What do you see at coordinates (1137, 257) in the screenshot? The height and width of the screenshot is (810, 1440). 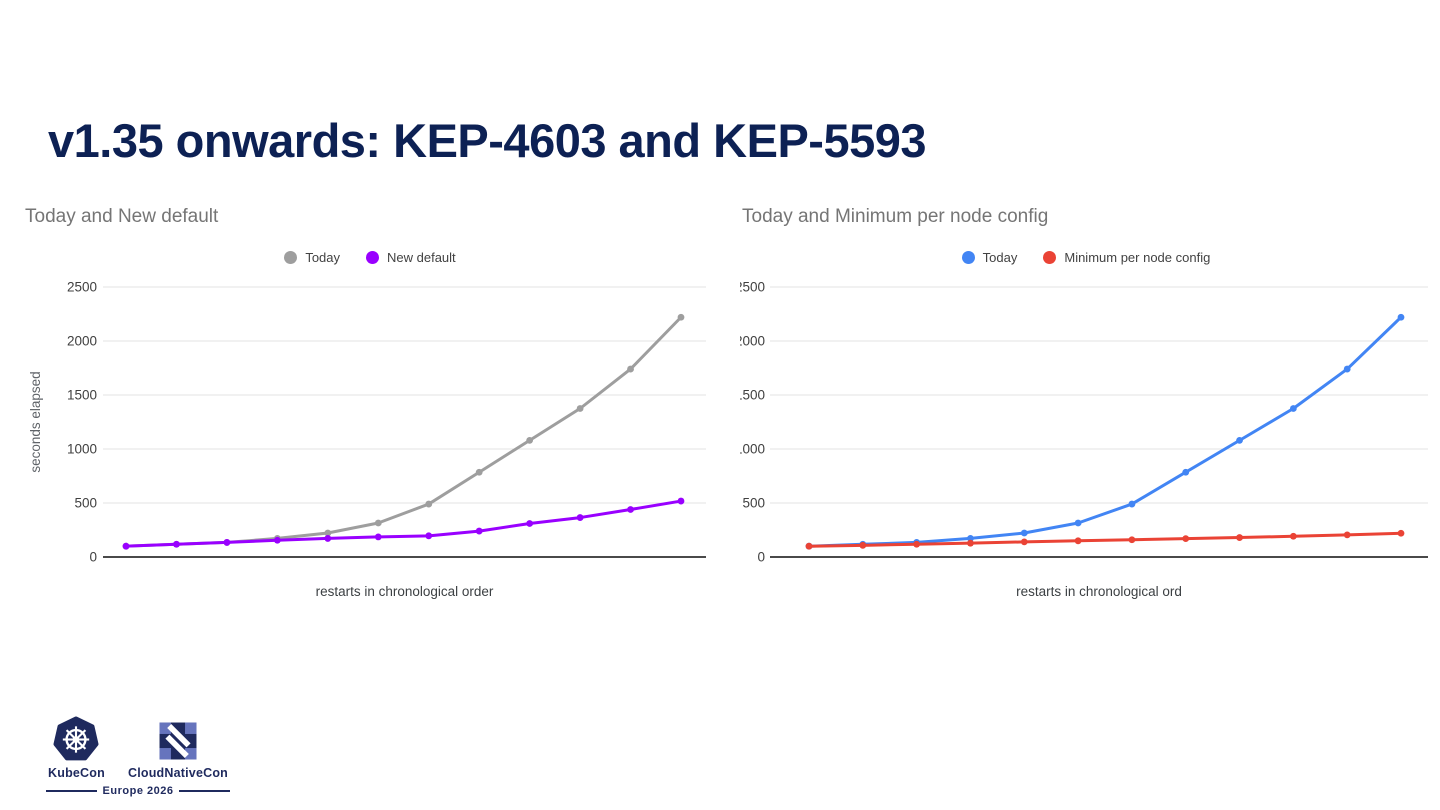 I see `legend-label-min-per-node: Minimum per node config` at bounding box center [1137, 257].